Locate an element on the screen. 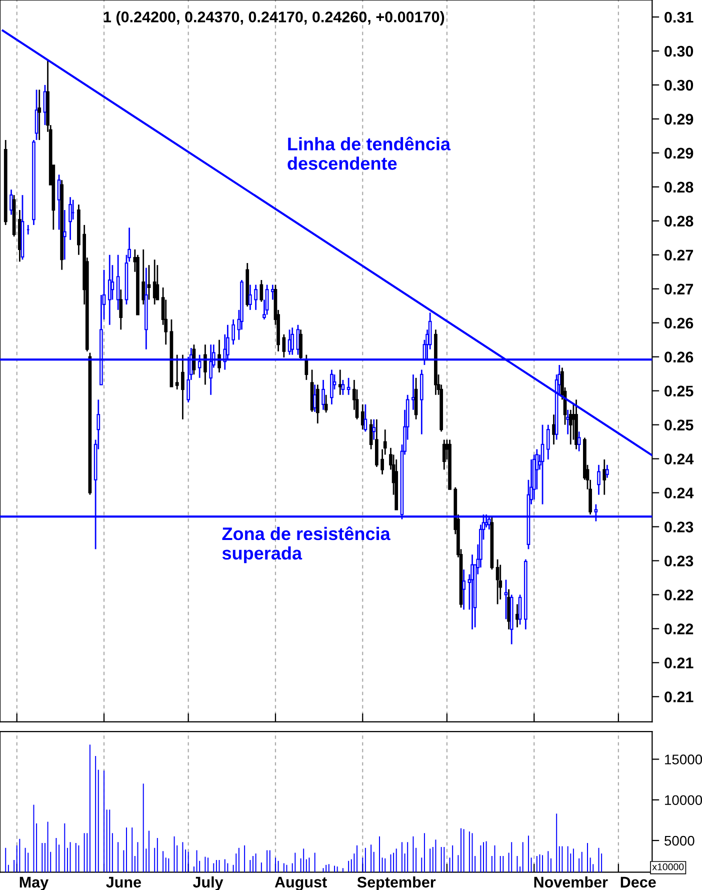 Image resolution: width=702 pixels, height=890 pixels. text: 1 (0.24200, 0.24370, 0.24170, 0.24260, +0.00170) is located at coordinates (274, 18).